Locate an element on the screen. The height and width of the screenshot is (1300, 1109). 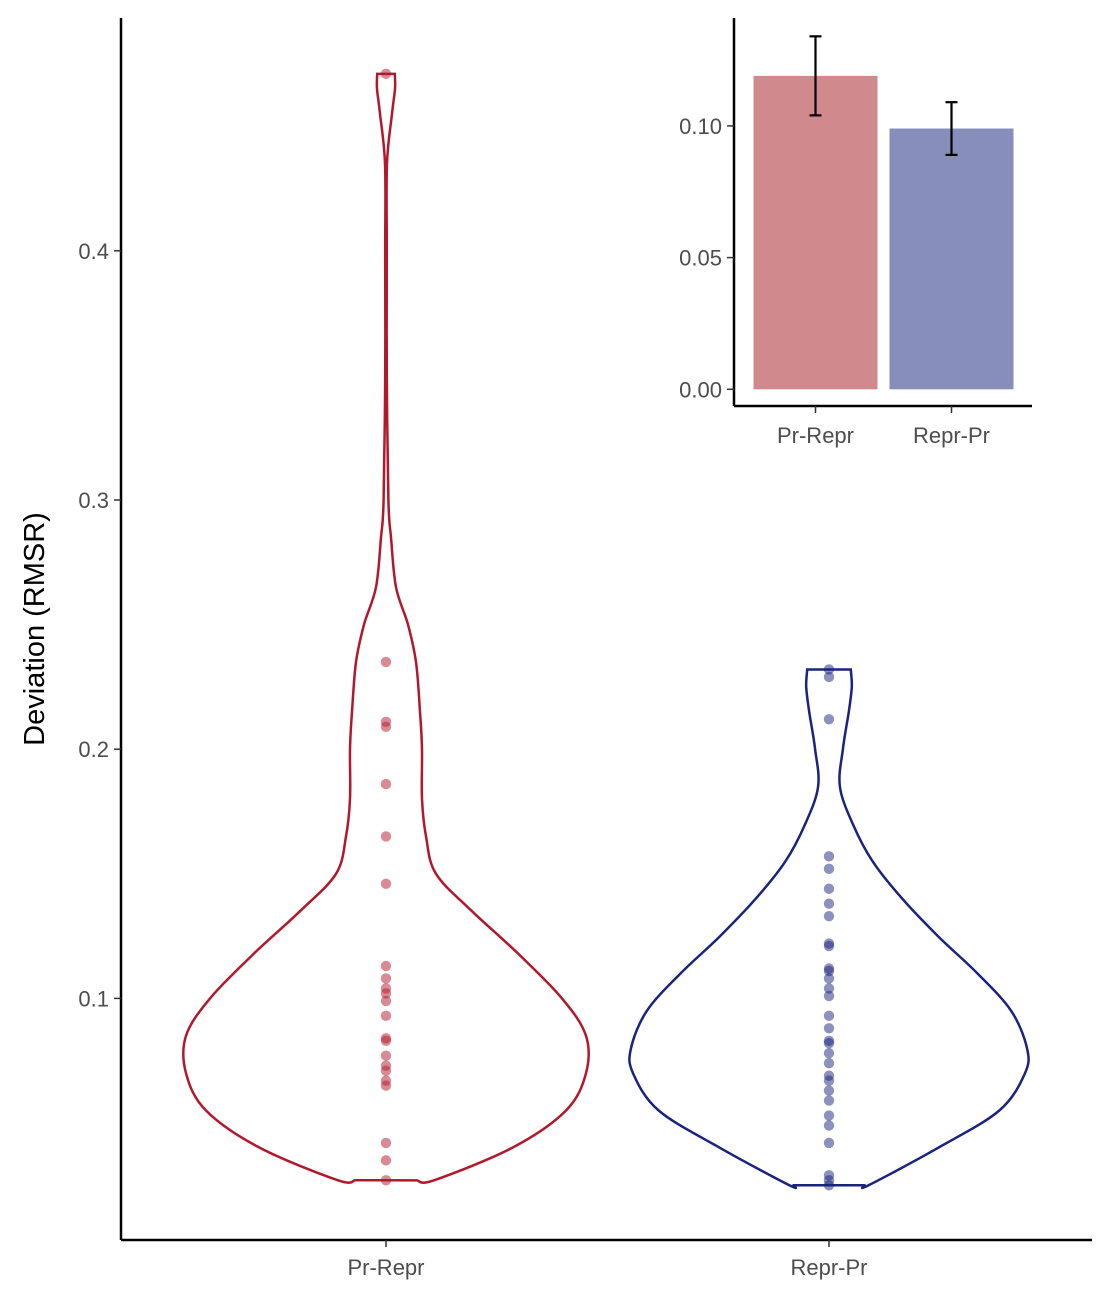
y-tick-label: 0.3 is located at coordinates (93, 500).